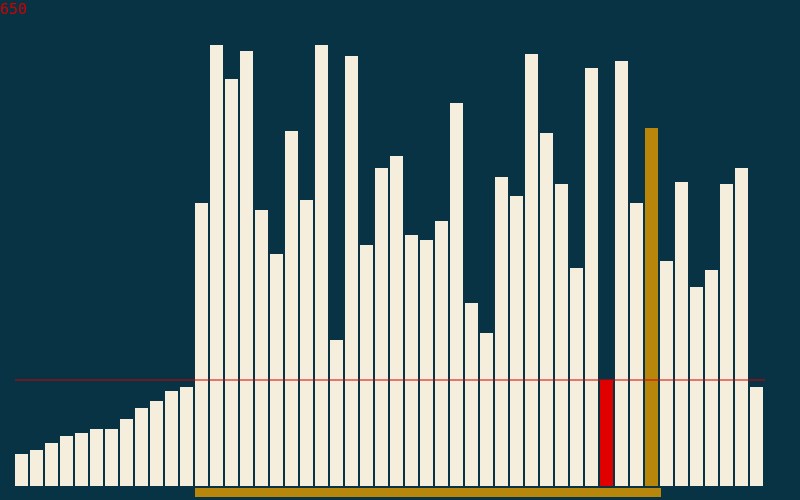 The width and height of the screenshot is (800, 500). What do you see at coordinates (606, 433) in the screenshot?
I see `bar-compare` at bounding box center [606, 433].